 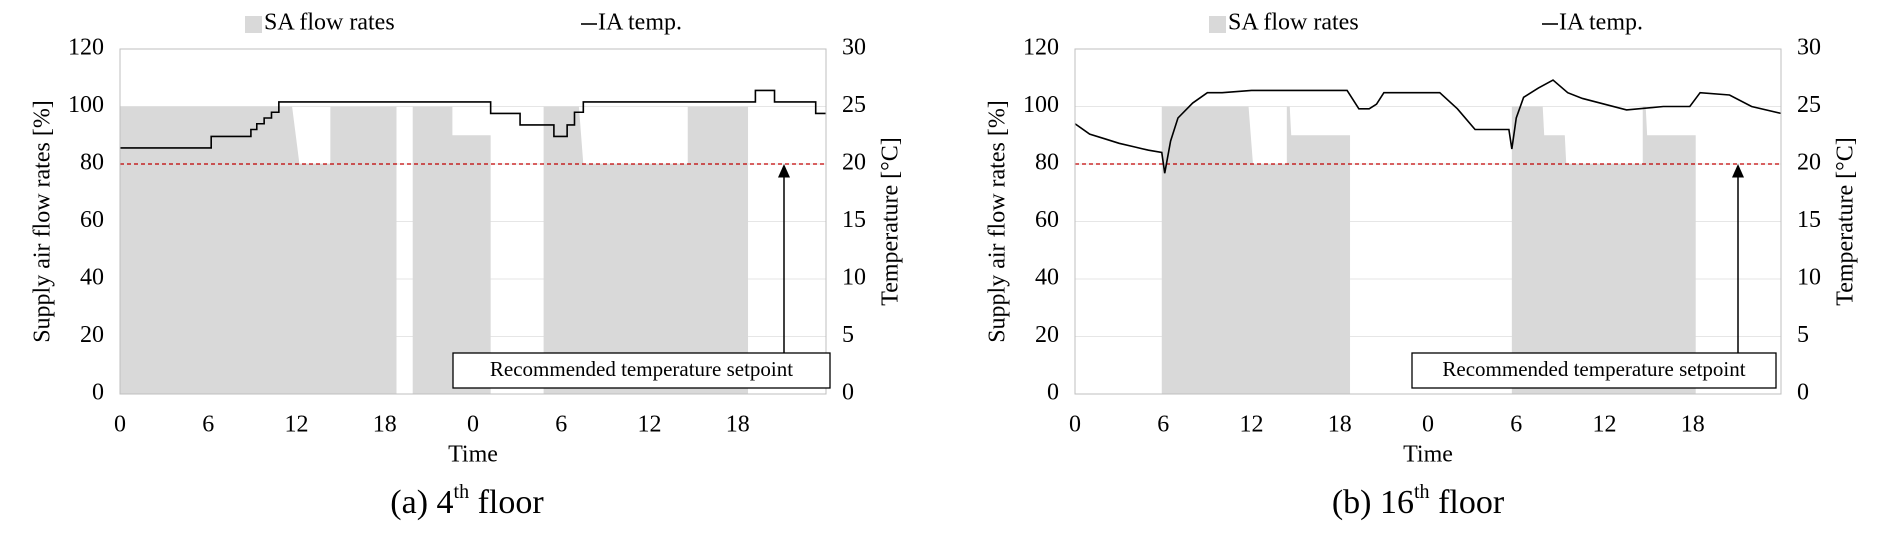 I want to click on caption-text: (a) 4, so click(x=421, y=502).